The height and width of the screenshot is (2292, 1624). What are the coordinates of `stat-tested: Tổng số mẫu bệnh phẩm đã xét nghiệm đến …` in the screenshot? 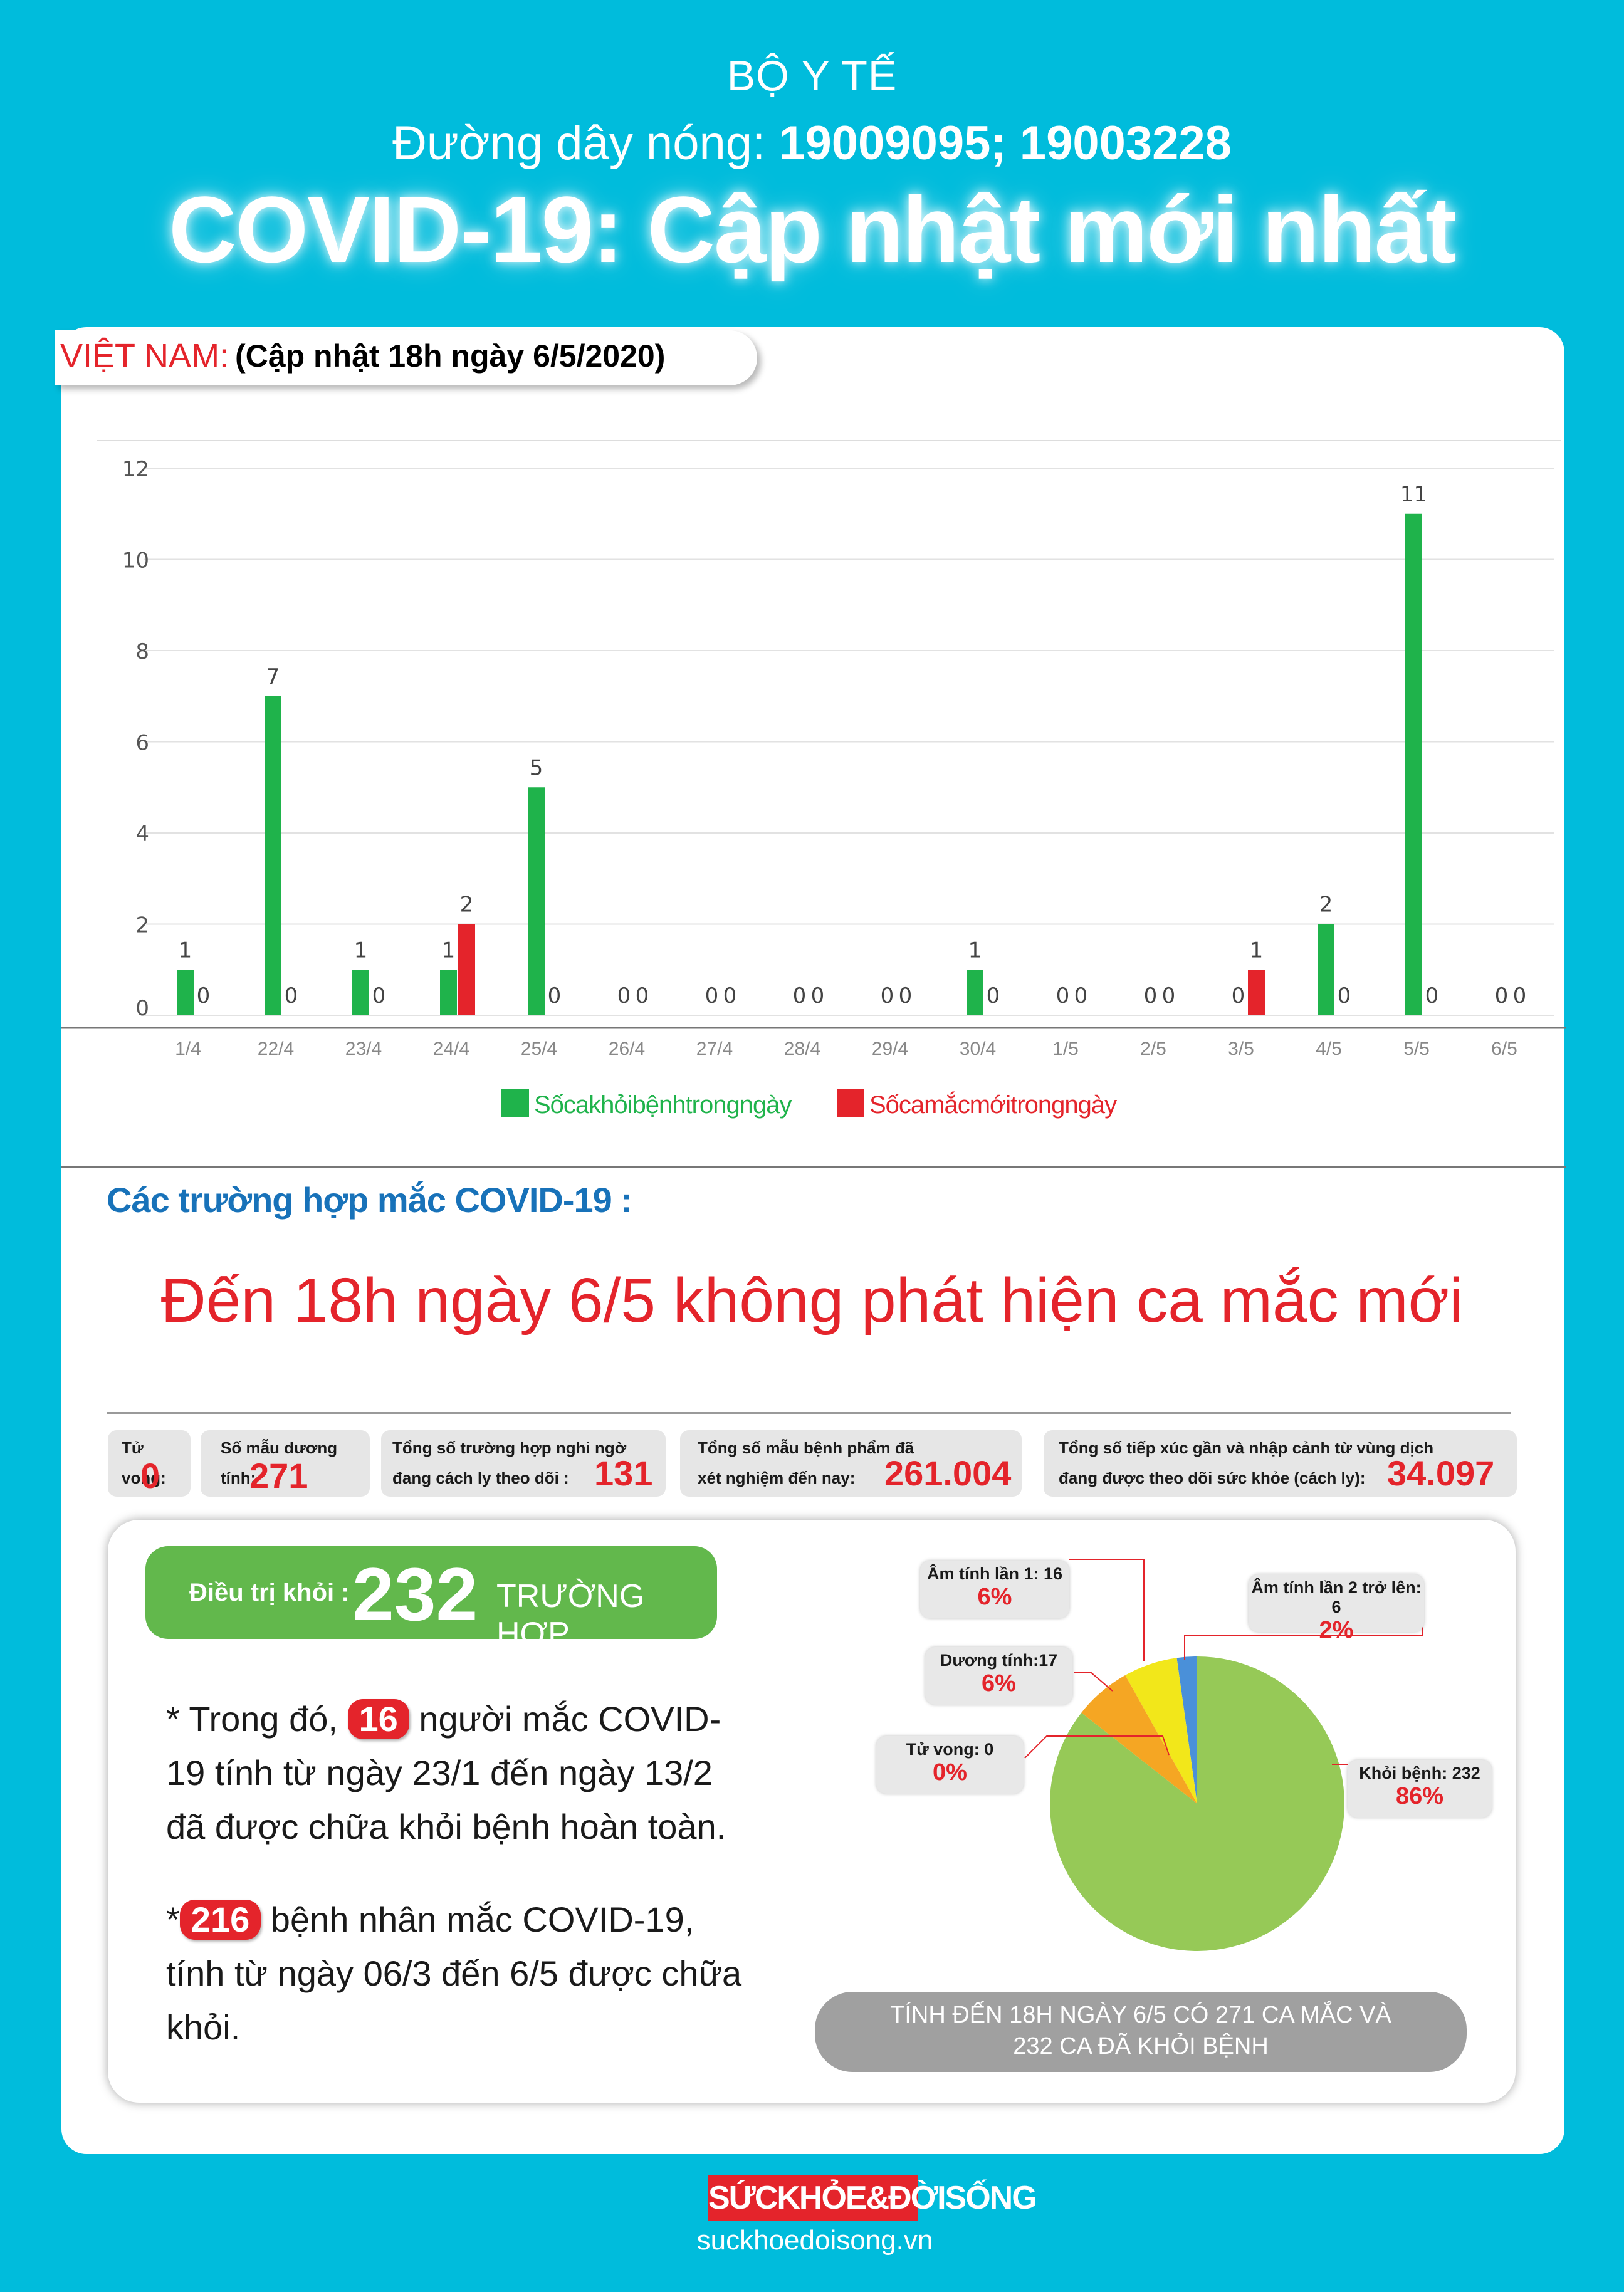 It's located at (851, 1463).